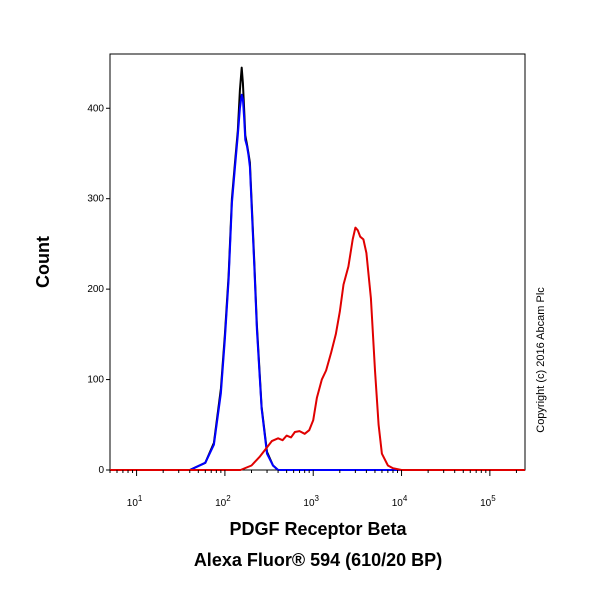 The image size is (600, 600). I want to click on y-axis-ticks: 0 100 200 300 400, so click(98, 289).